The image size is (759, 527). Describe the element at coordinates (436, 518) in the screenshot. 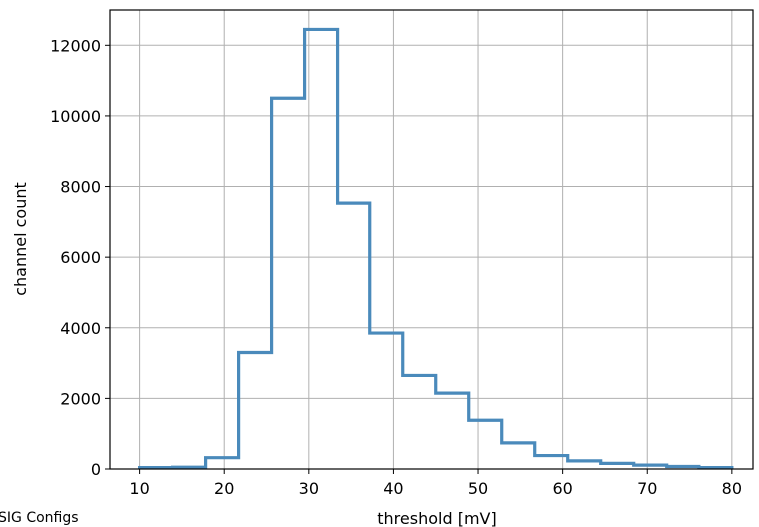

I see `x-axis-title: threshold [mV]` at that location.